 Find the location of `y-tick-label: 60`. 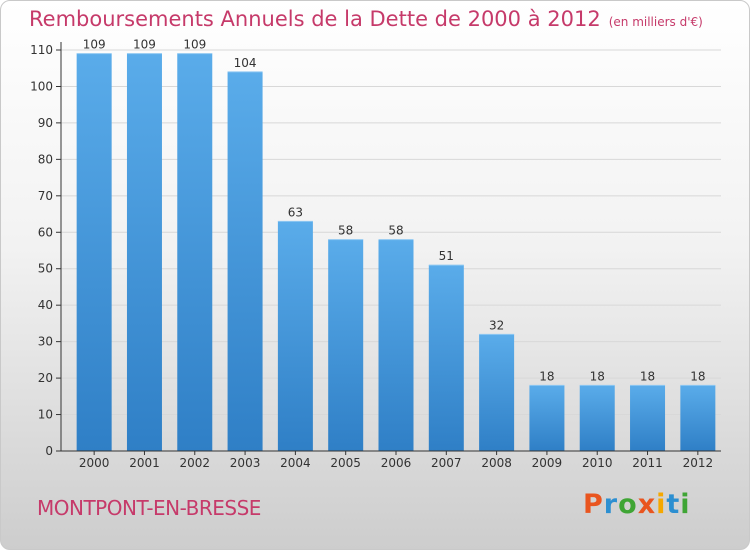

y-tick-label: 60 is located at coordinates (45, 232).